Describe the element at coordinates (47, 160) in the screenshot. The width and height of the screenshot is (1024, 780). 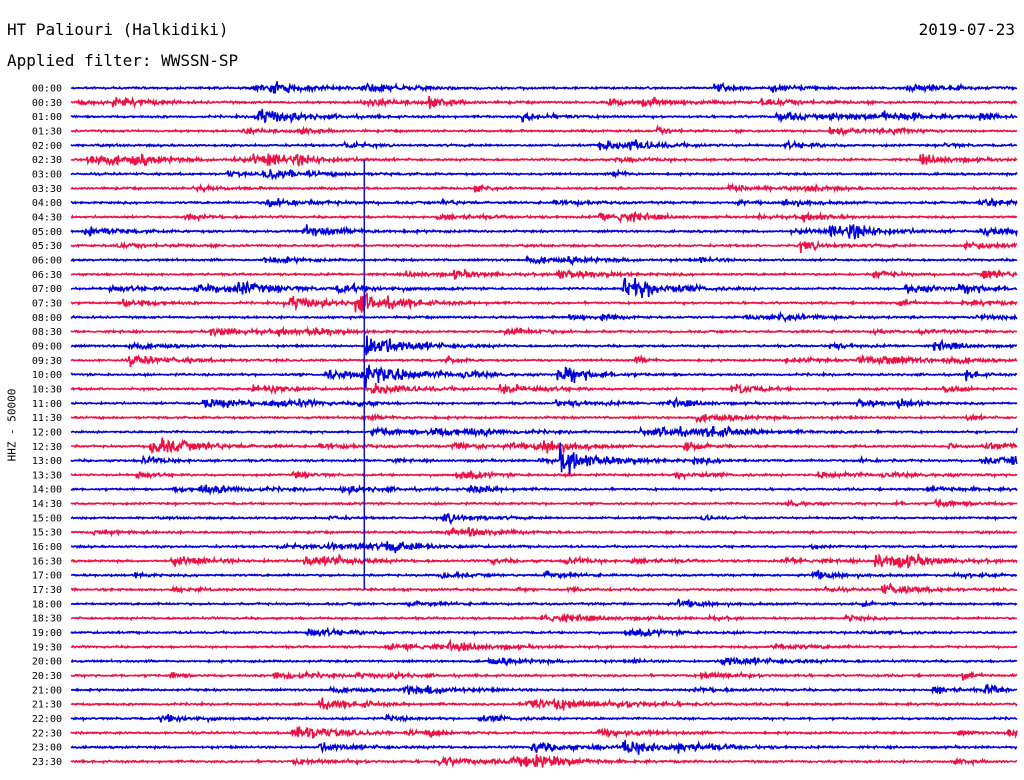
I see `row-time-label: 02:30` at that location.